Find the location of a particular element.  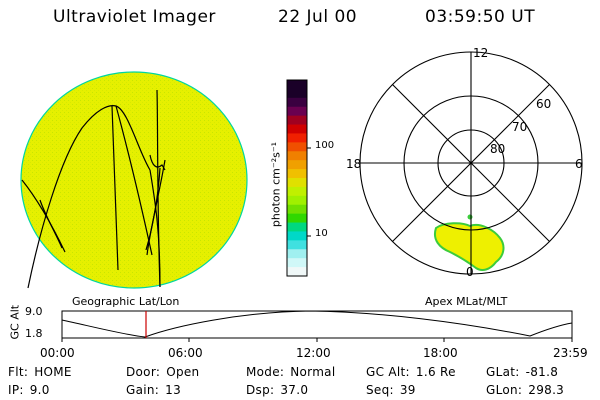

colorbar-tick-100: 100 is located at coordinates (325, 145).